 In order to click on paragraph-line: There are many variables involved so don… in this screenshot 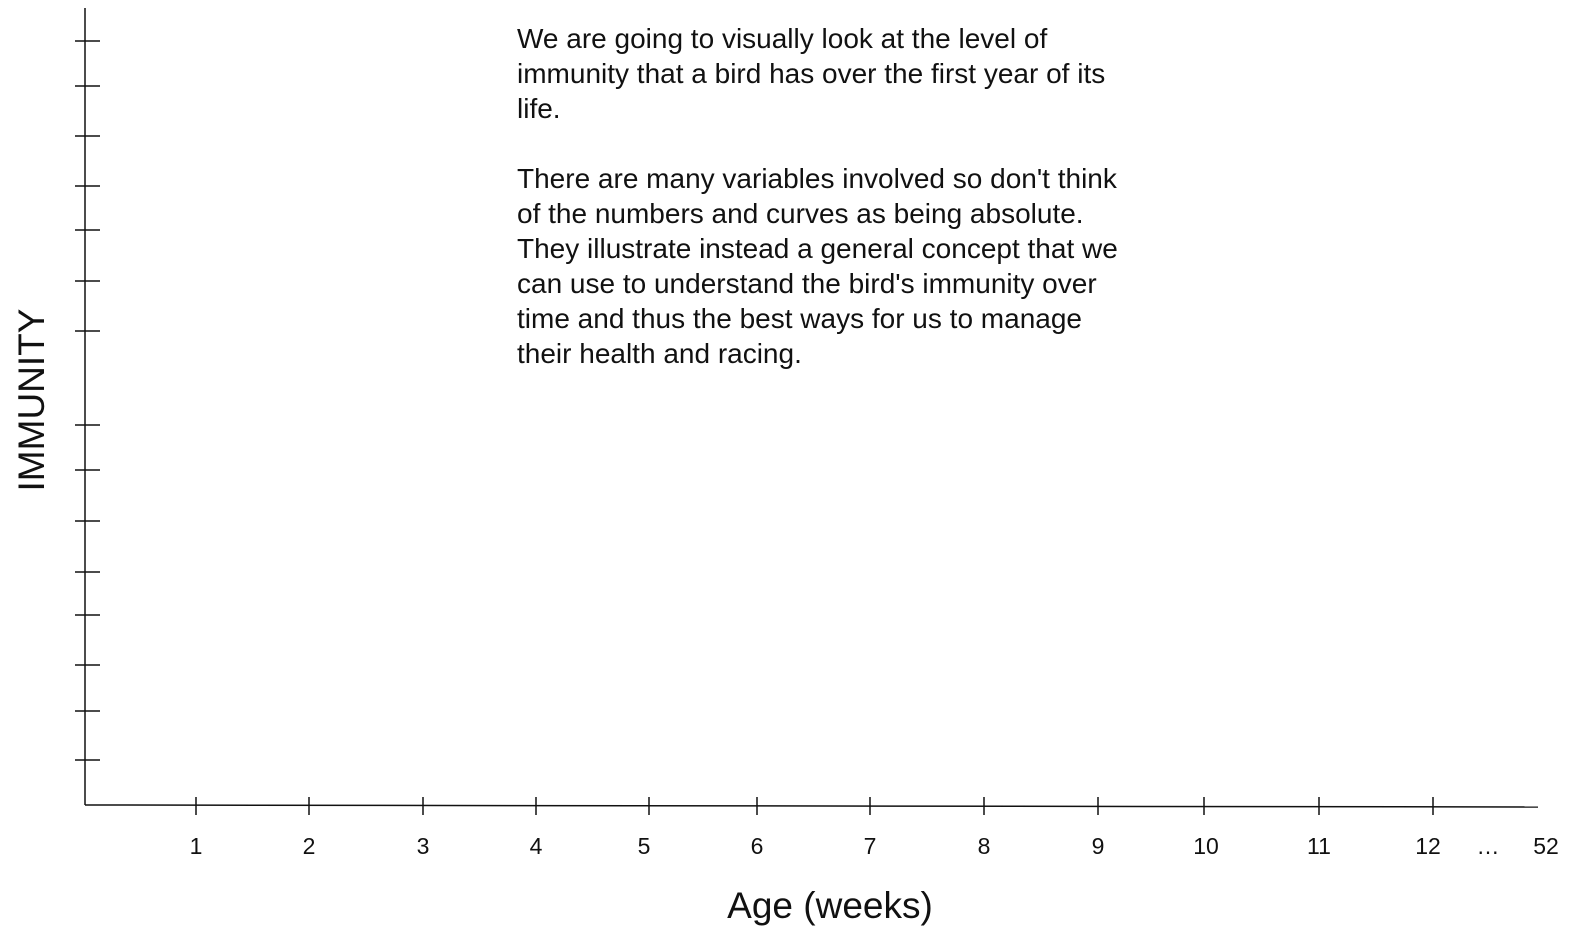, I will do `click(817, 178)`.